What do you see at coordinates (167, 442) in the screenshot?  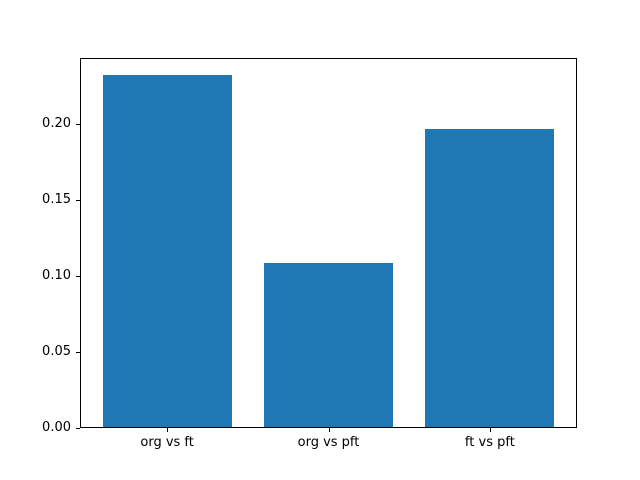 I see `x-tick-label: org vs ft` at bounding box center [167, 442].